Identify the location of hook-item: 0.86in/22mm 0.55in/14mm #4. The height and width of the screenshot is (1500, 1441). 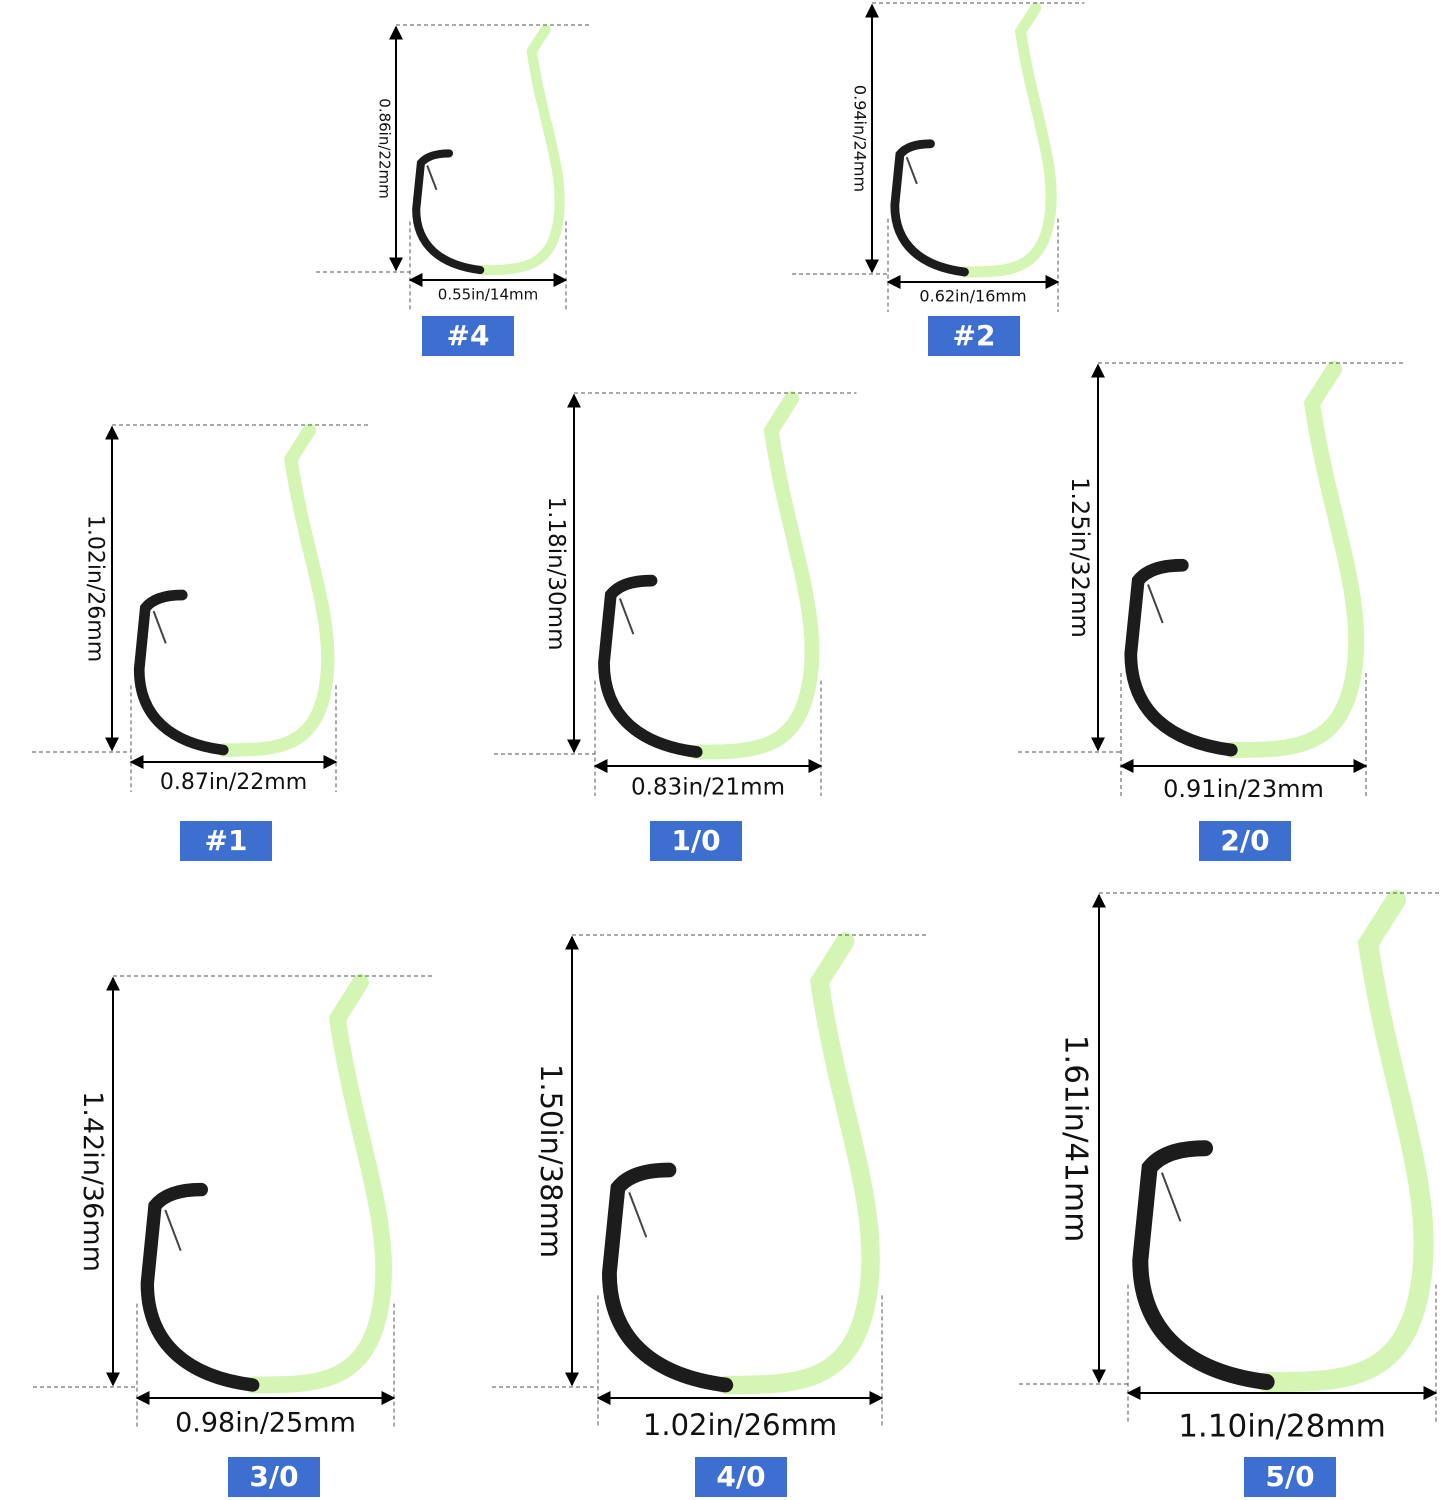
(453, 190).